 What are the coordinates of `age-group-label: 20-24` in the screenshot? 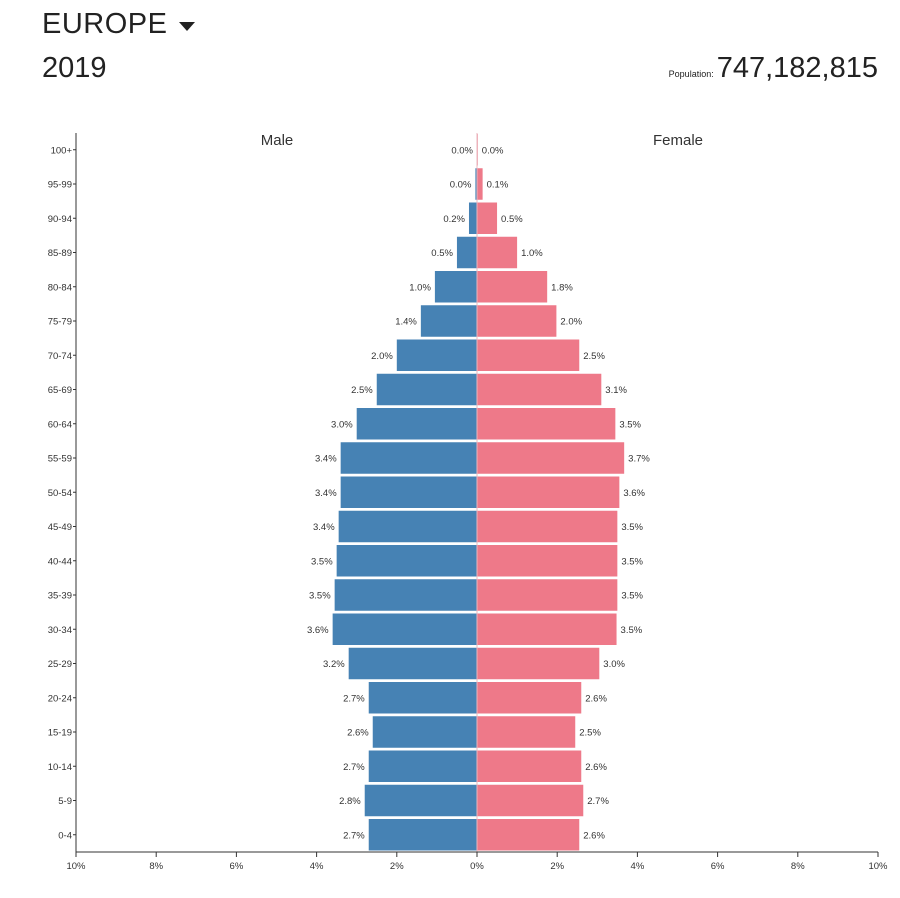 It's located at (60, 698).